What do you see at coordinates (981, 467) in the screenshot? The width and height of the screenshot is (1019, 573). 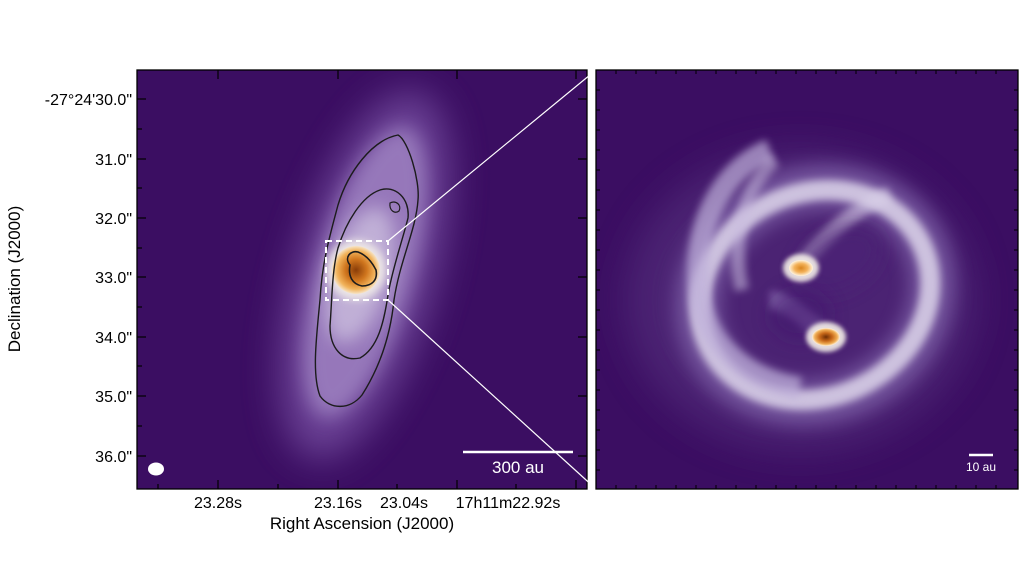 I see `scale-bar-label-right: 10 au` at bounding box center [981, 467].